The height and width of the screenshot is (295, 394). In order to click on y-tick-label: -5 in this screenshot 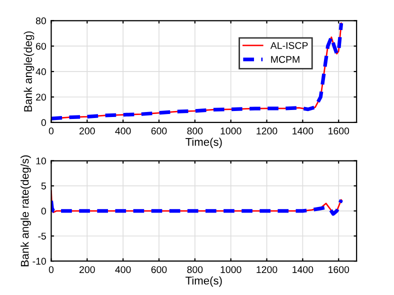, I will do `click(42, 236)`.